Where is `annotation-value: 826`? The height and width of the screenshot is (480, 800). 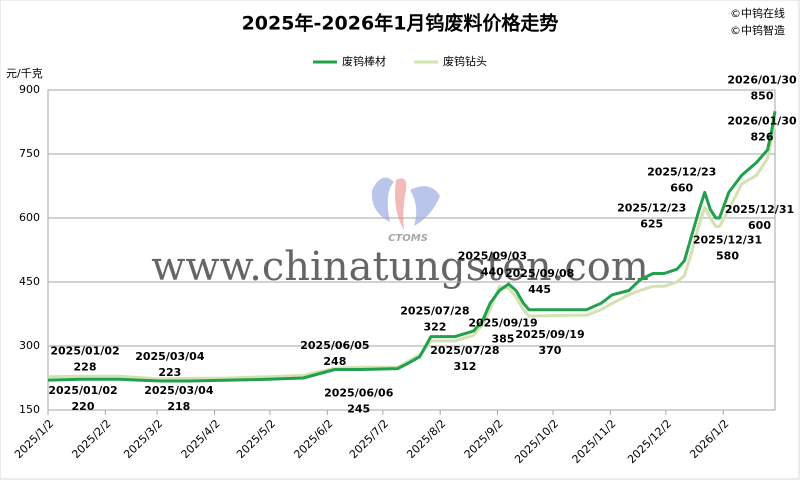 annotation-value: 826 is located at coordinates (762, 137).